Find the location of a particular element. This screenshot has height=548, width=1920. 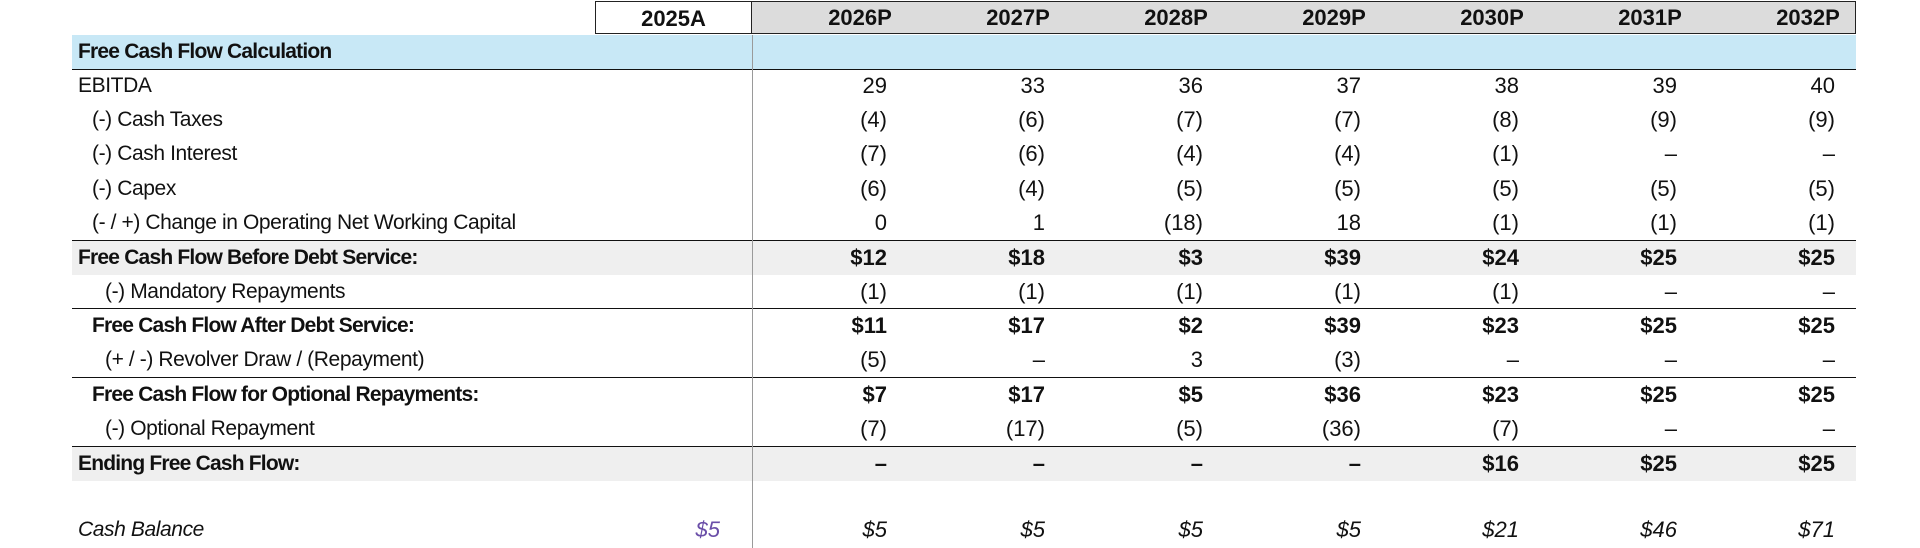

cell-2029p: $5 is located at coordinates (1348, 529).